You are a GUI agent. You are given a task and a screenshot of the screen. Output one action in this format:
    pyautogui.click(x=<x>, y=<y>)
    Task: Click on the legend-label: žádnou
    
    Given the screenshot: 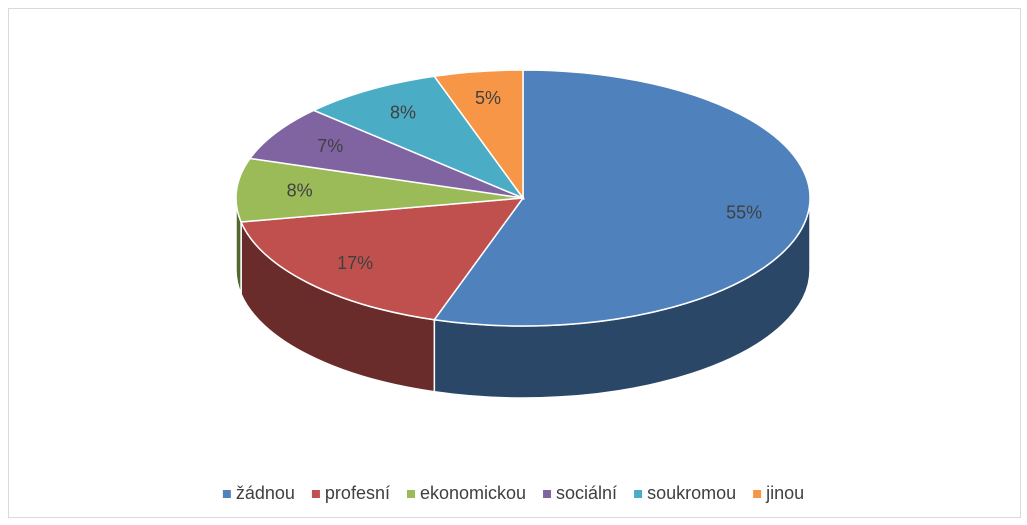 What is the action you would take?
    pyautogui.click(x=265, y=493)
    